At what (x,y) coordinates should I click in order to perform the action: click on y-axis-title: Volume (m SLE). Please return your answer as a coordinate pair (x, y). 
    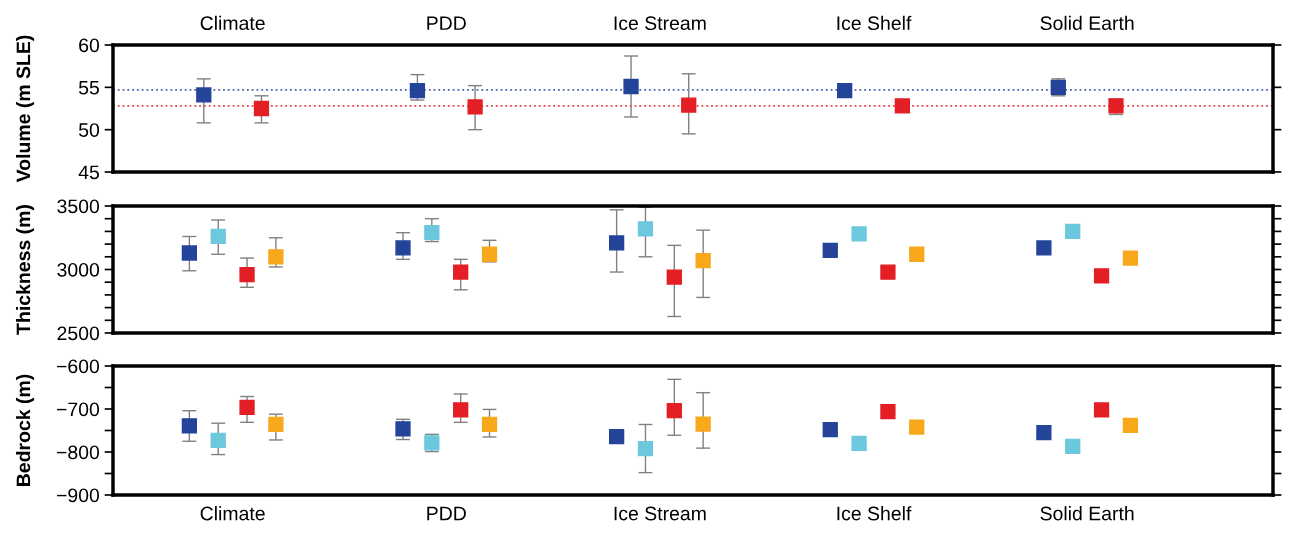
    Looking at the image, I should click on (25, 109).